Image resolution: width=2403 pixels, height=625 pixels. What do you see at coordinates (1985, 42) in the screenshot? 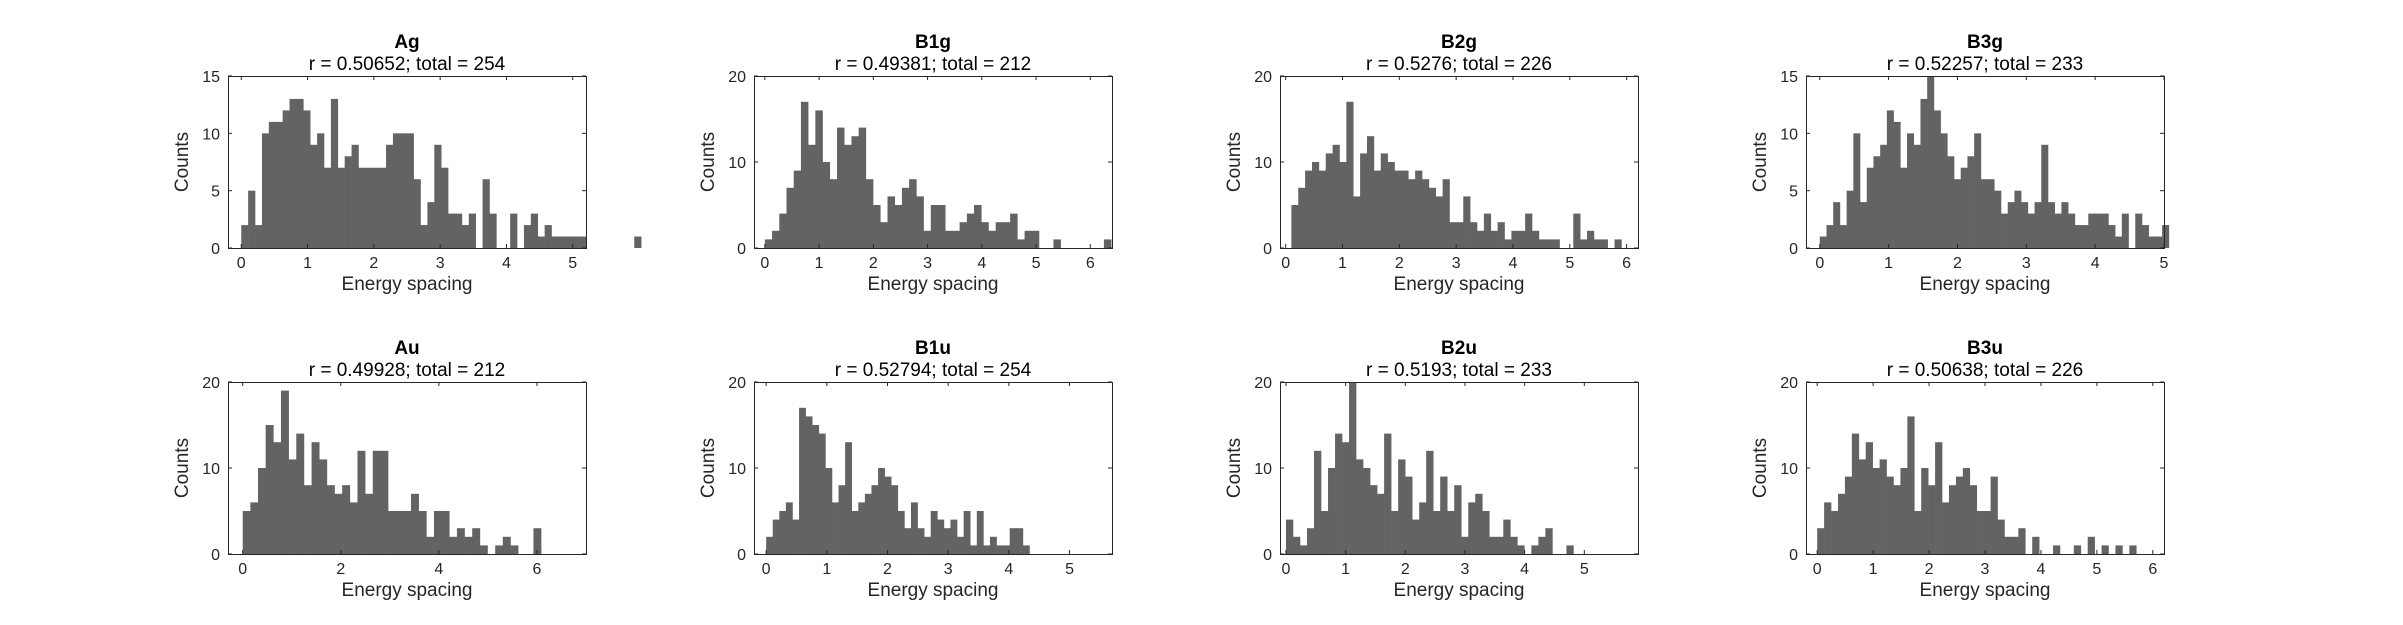
I see `panel-title: B3g` at bounding box center [1985, 42].